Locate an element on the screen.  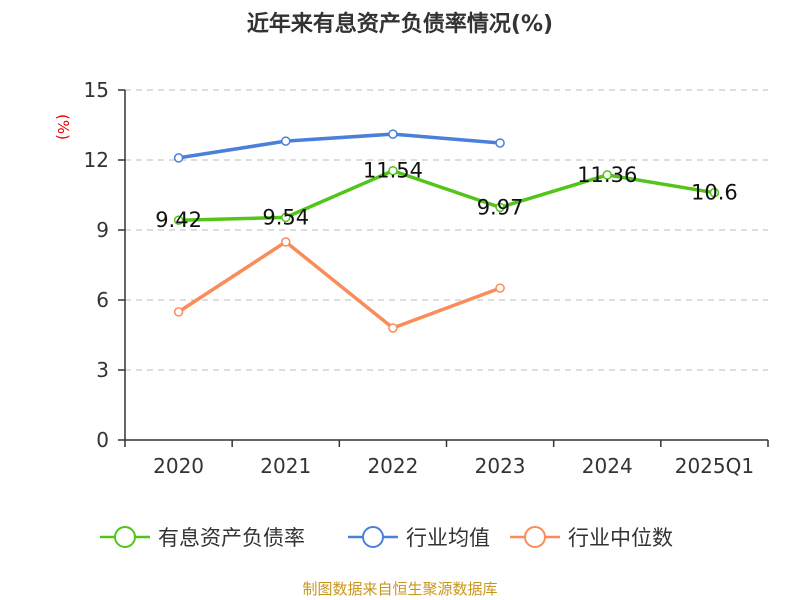
y-tick-label: 15 is located at coordinates (96, 90).